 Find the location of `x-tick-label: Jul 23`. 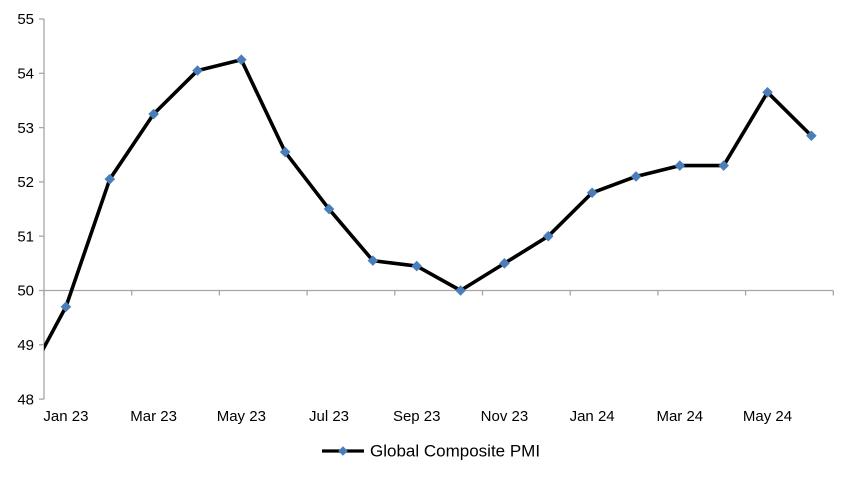

x-tick-label: Jul 23 is located at coordinates (329, 416).